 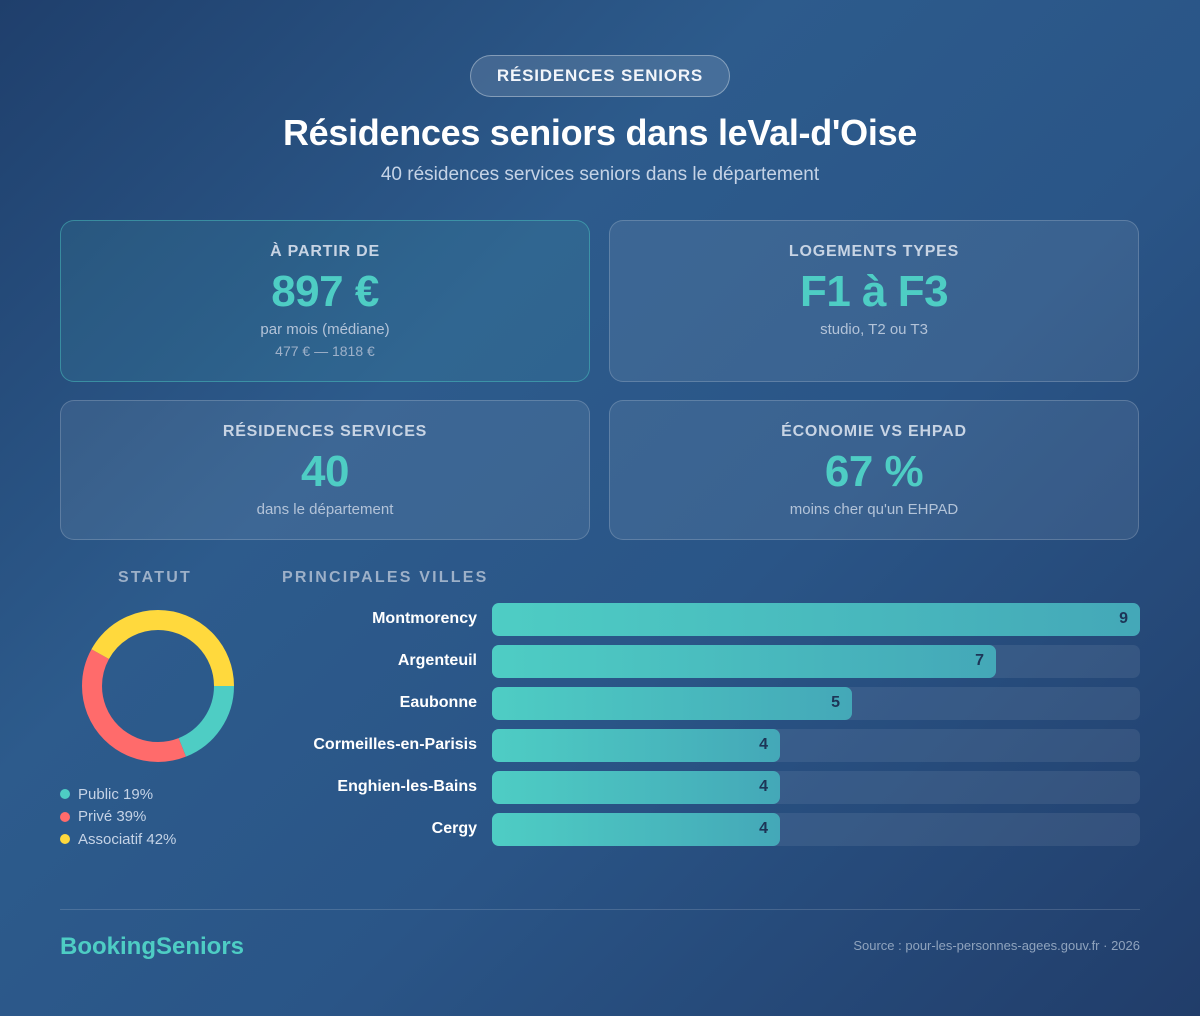 I want to click on saving-card-sub: moins cher qu'un EHPAD, so click(x=874, y=509).